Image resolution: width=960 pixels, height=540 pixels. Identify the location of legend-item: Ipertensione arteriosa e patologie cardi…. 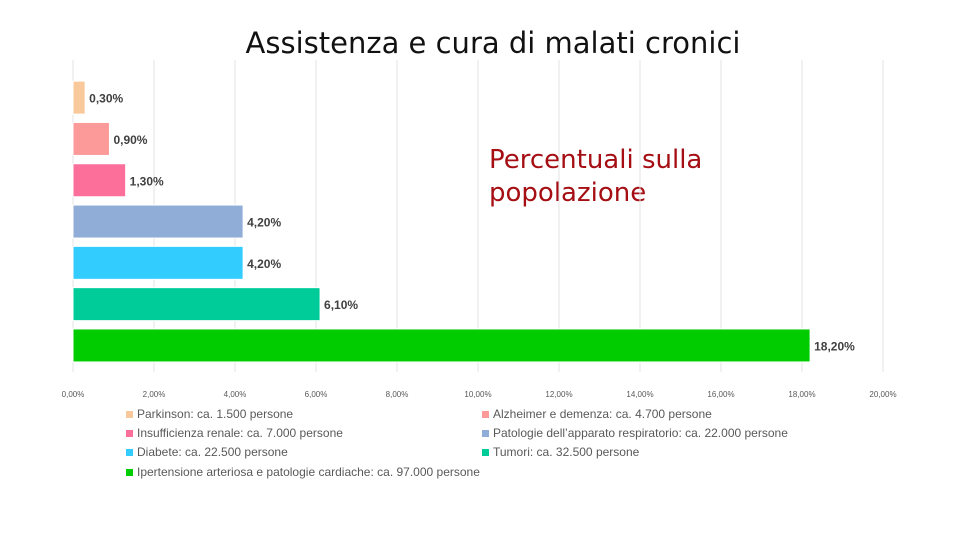
(303, 472).